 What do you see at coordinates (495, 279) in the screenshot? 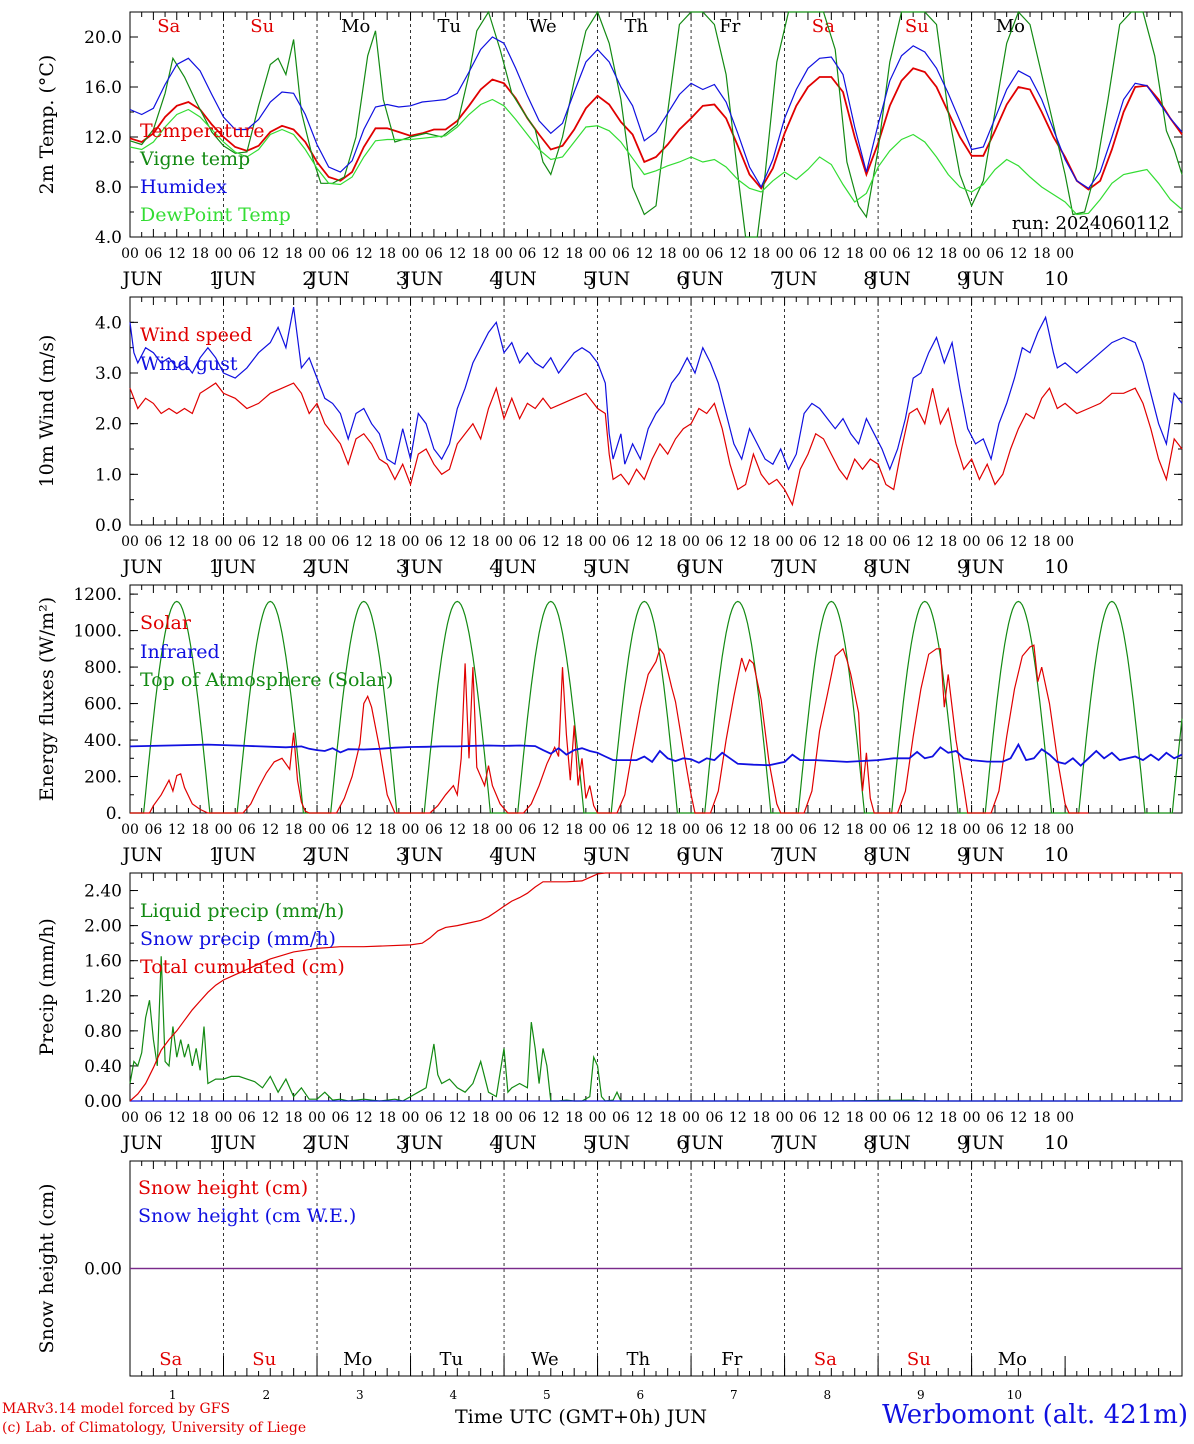
I see `temp-day-number: 4` at bounding box center [495, 279].